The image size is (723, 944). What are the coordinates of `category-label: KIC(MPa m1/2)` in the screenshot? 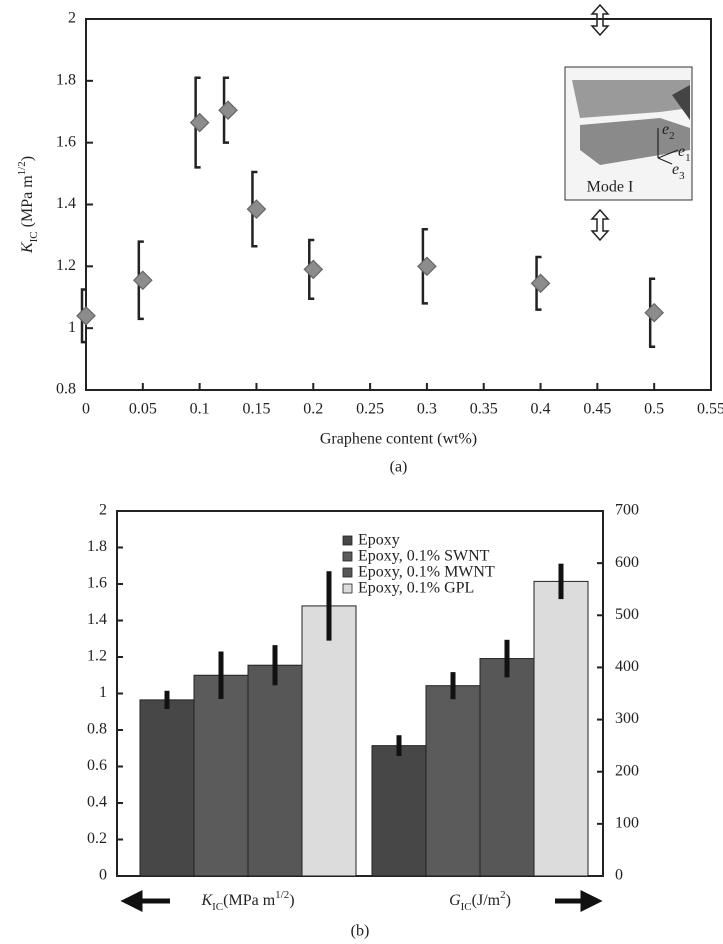 It's located at (247, 901).